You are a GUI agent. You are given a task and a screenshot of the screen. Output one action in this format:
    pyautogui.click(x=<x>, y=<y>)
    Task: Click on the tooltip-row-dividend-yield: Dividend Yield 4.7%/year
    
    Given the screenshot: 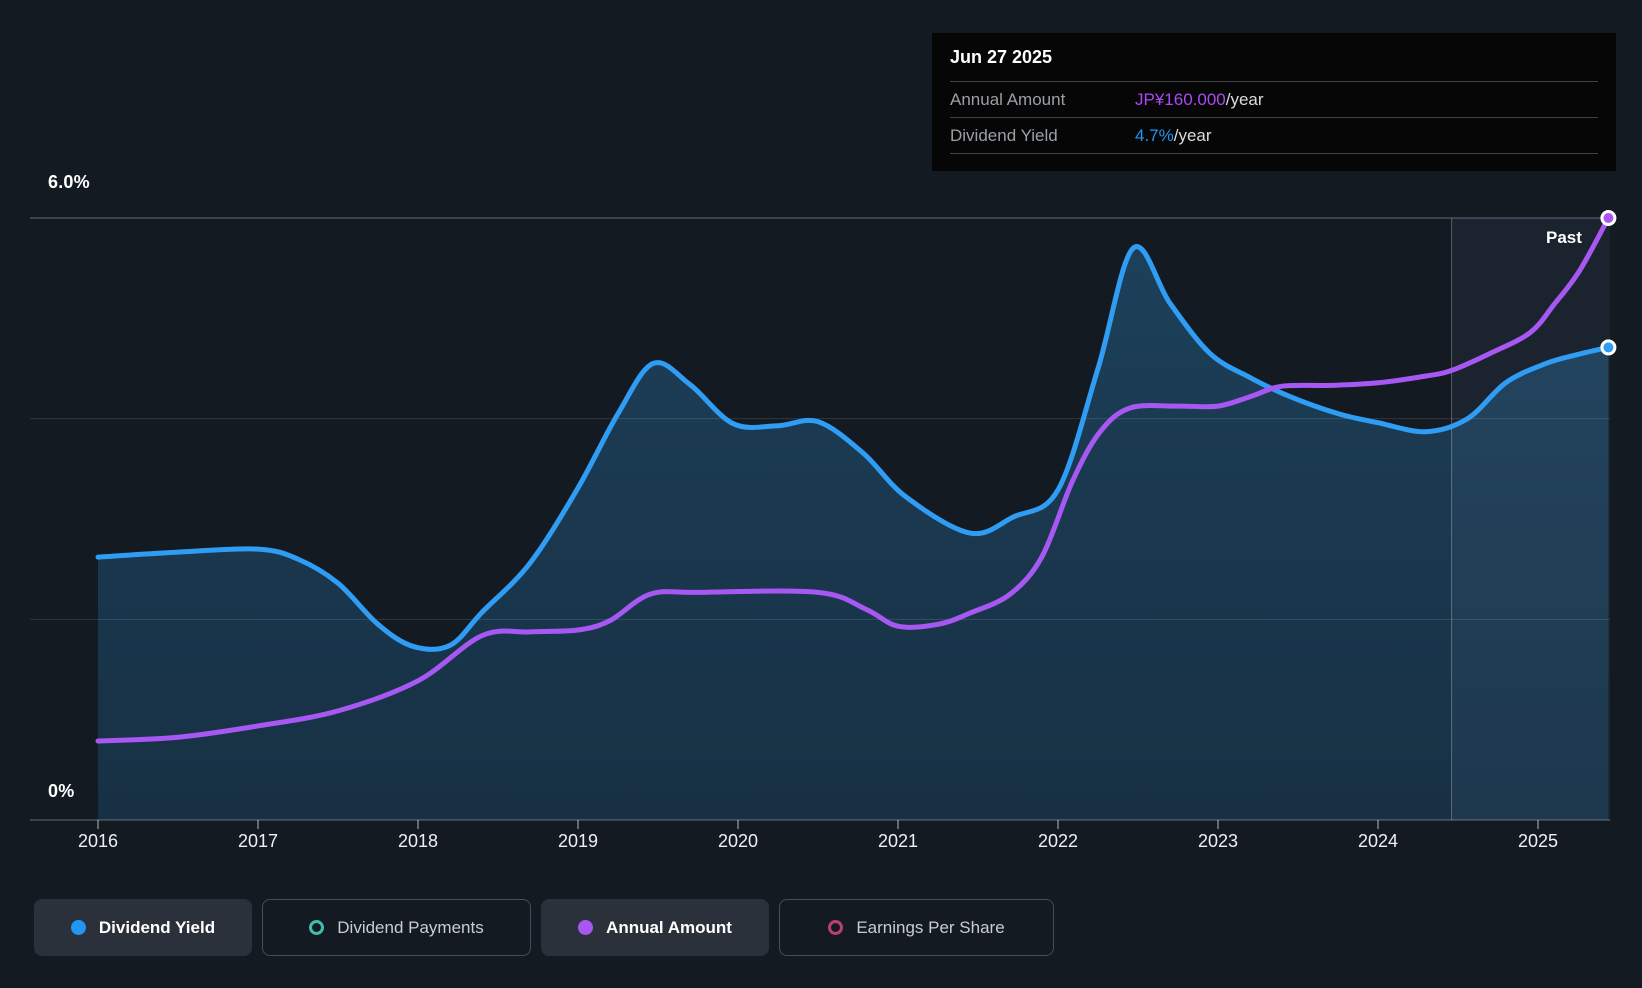 What is the action you would take?
    pyautogui.click(x=1274, y=135)
    